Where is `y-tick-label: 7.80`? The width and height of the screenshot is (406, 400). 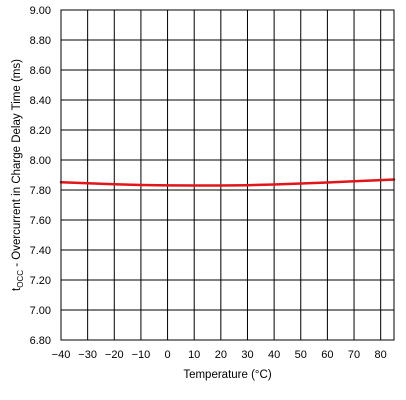
y-tick-label: 7.80 is located at coordinates (40, 191).